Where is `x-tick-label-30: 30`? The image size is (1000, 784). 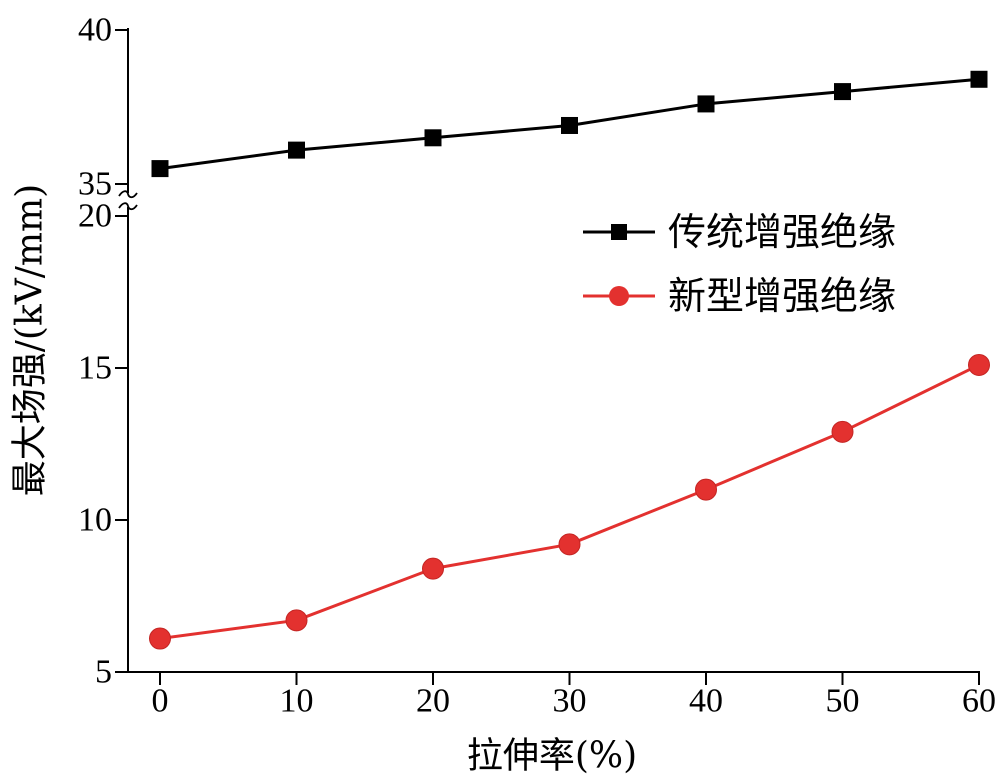
x-tick-label-30: 30 is located at coordinates (570, 701).